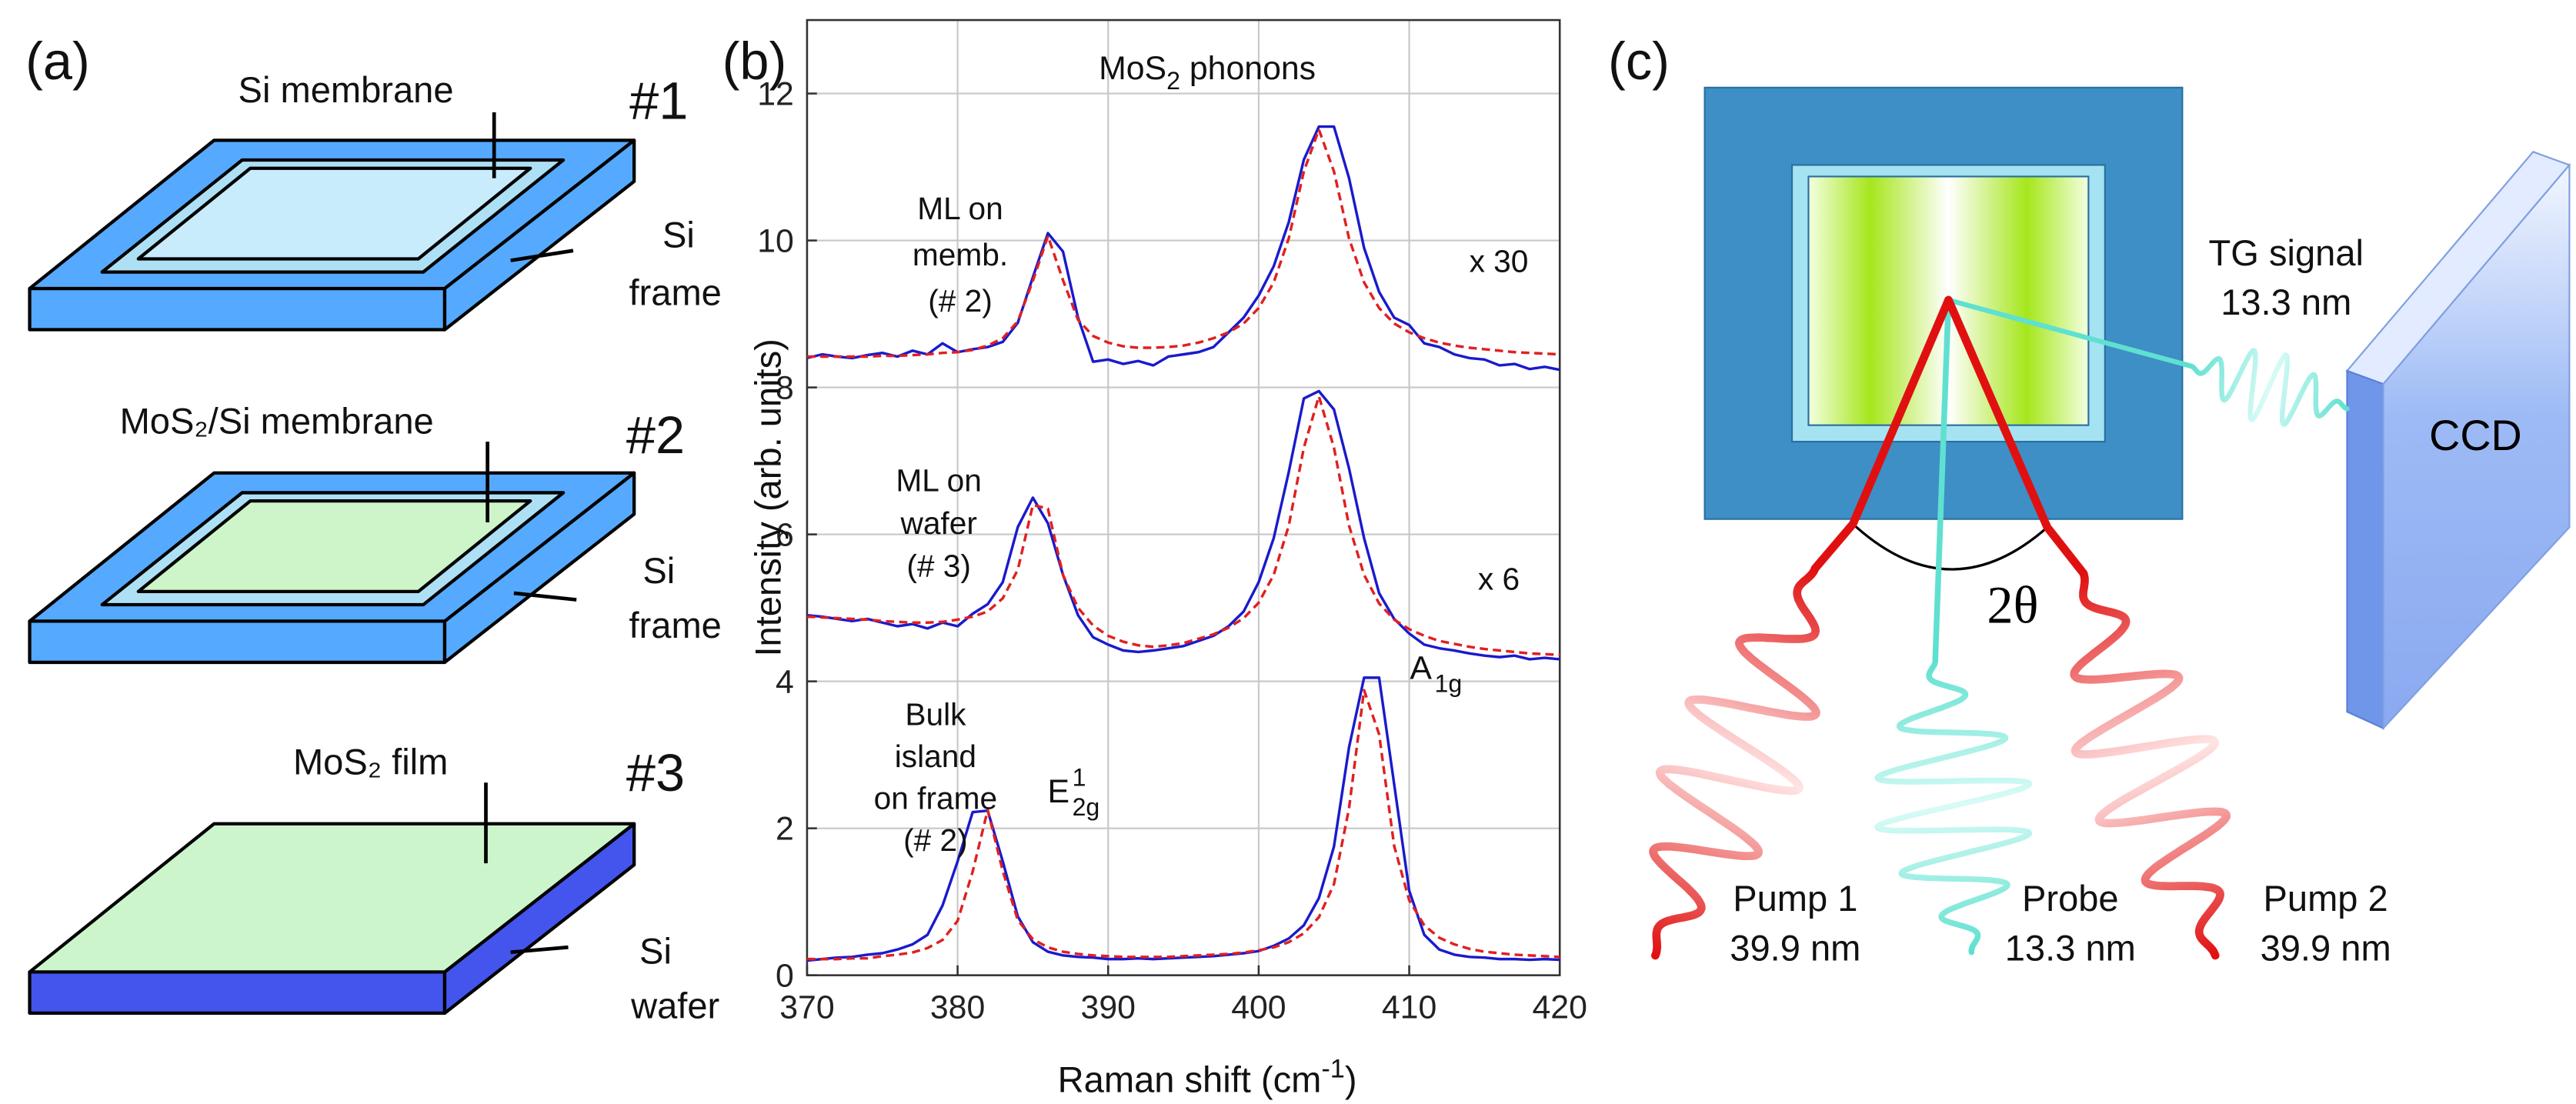  I want to click on annotation: wafer, so click(937, 523).